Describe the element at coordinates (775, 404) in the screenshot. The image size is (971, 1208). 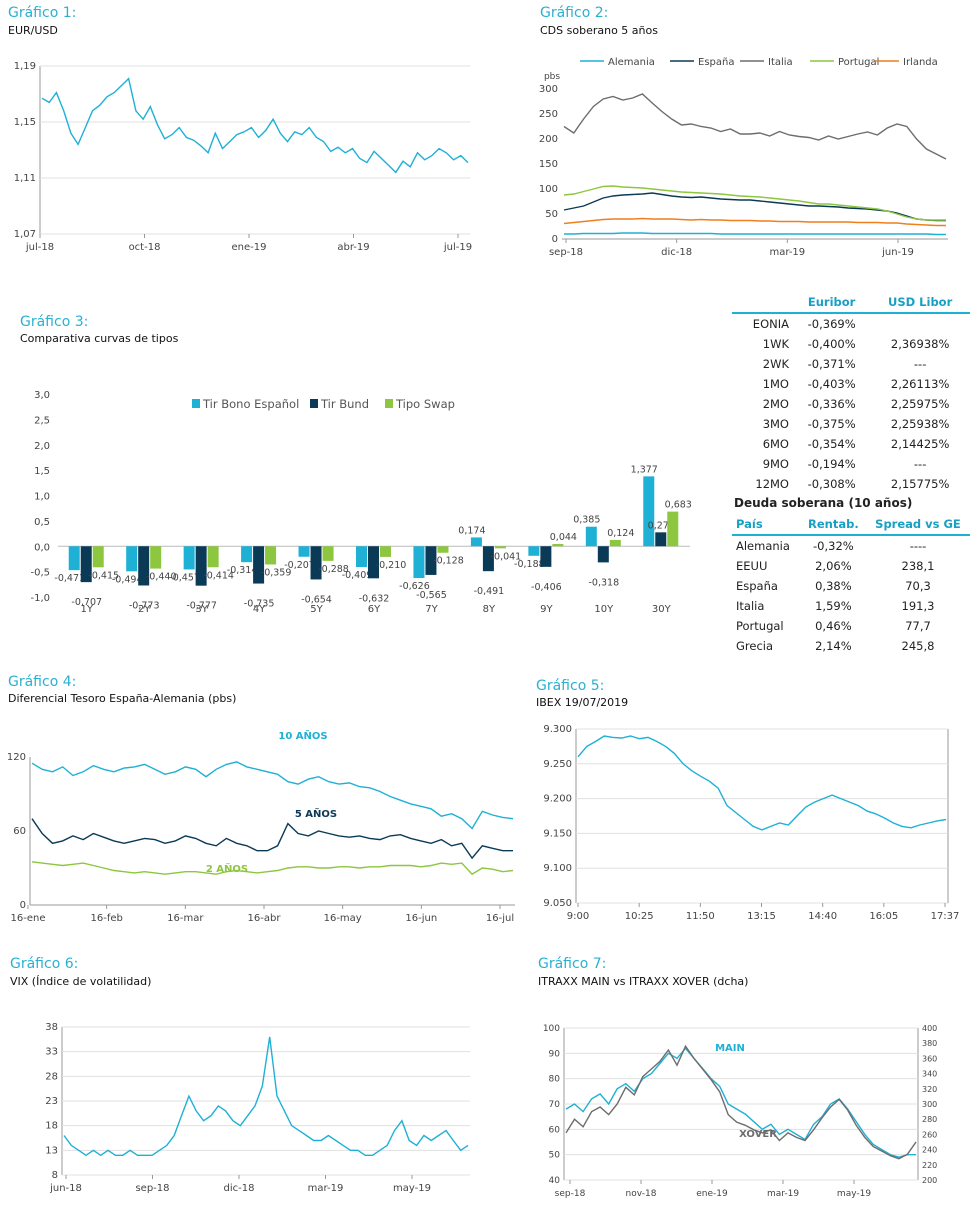
I see `table-cell: 2MO` at that location.